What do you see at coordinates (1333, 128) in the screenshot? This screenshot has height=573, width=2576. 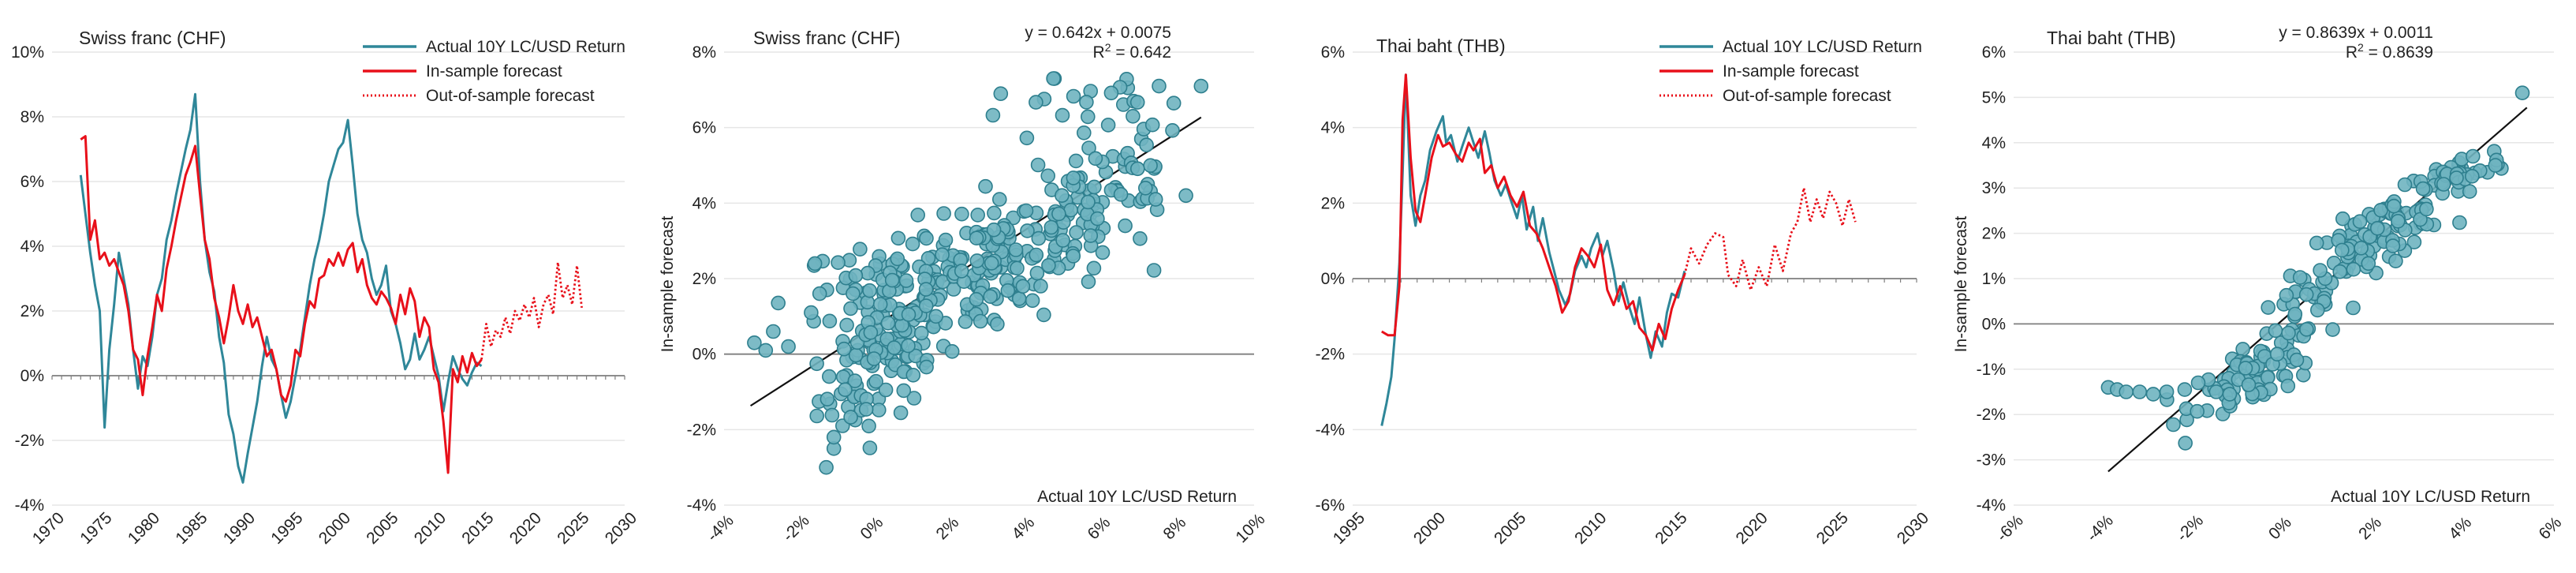 I see `y-tick-label: 4%` at bounding box center [1333, 128].